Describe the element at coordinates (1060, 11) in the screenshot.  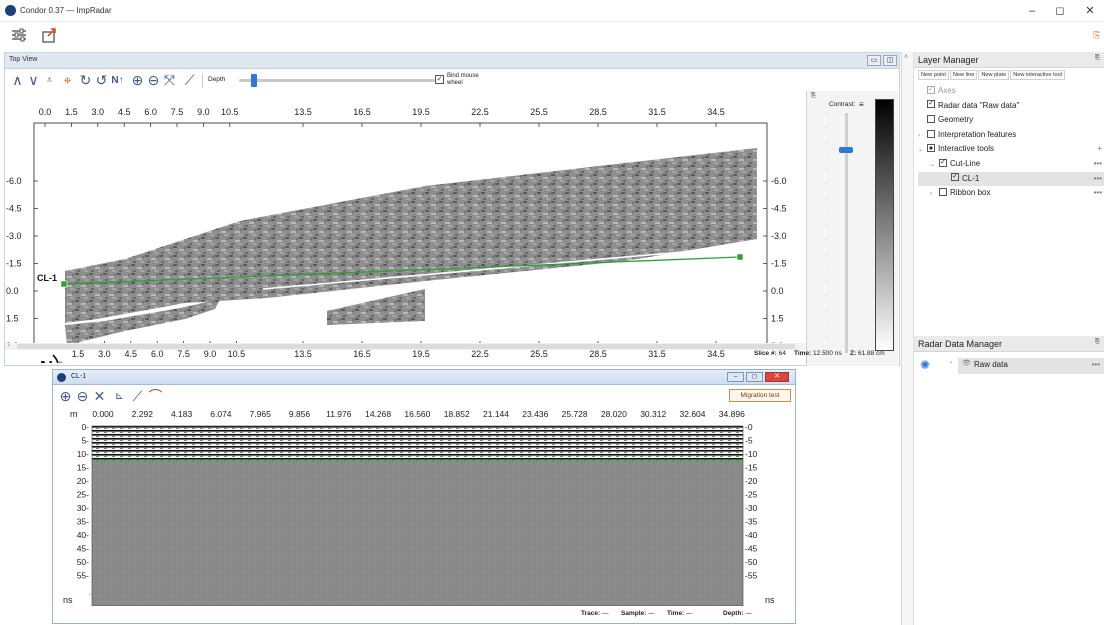
I see `maximize-button: ◻` at that location.